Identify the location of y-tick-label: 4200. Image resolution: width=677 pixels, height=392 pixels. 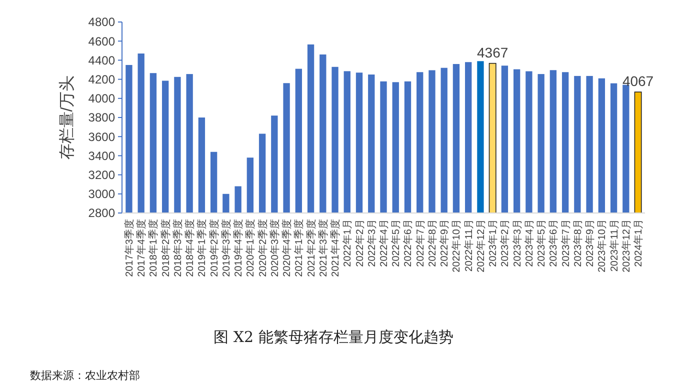
(102, 79).